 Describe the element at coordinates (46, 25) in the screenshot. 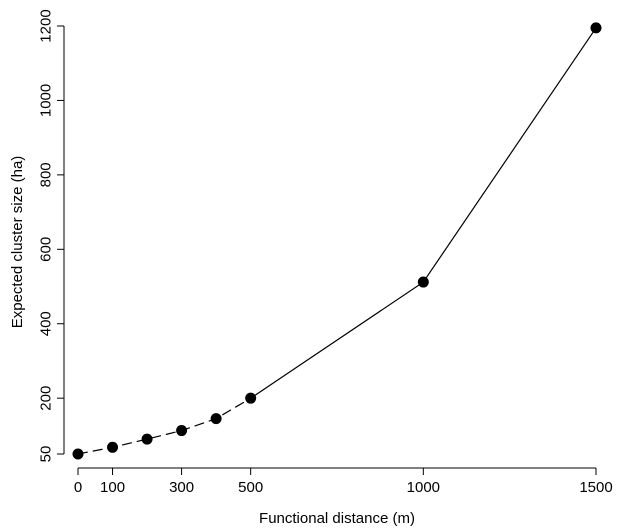

I see `y-tick-label: 1200` at that location.